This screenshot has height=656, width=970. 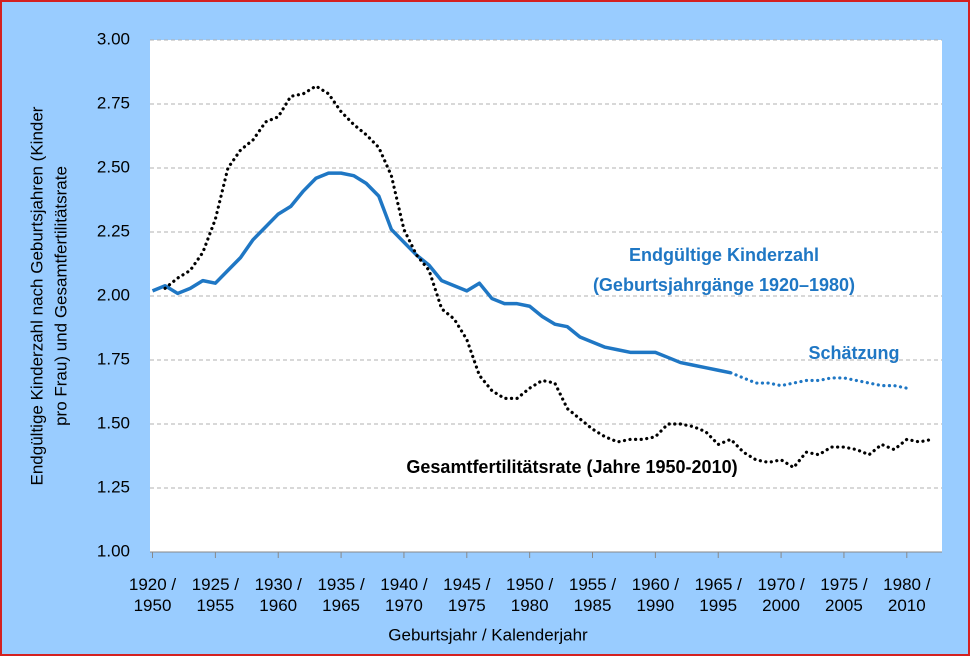 I want to click on y-tick-label: 1.00, so click(x=113, y=550).